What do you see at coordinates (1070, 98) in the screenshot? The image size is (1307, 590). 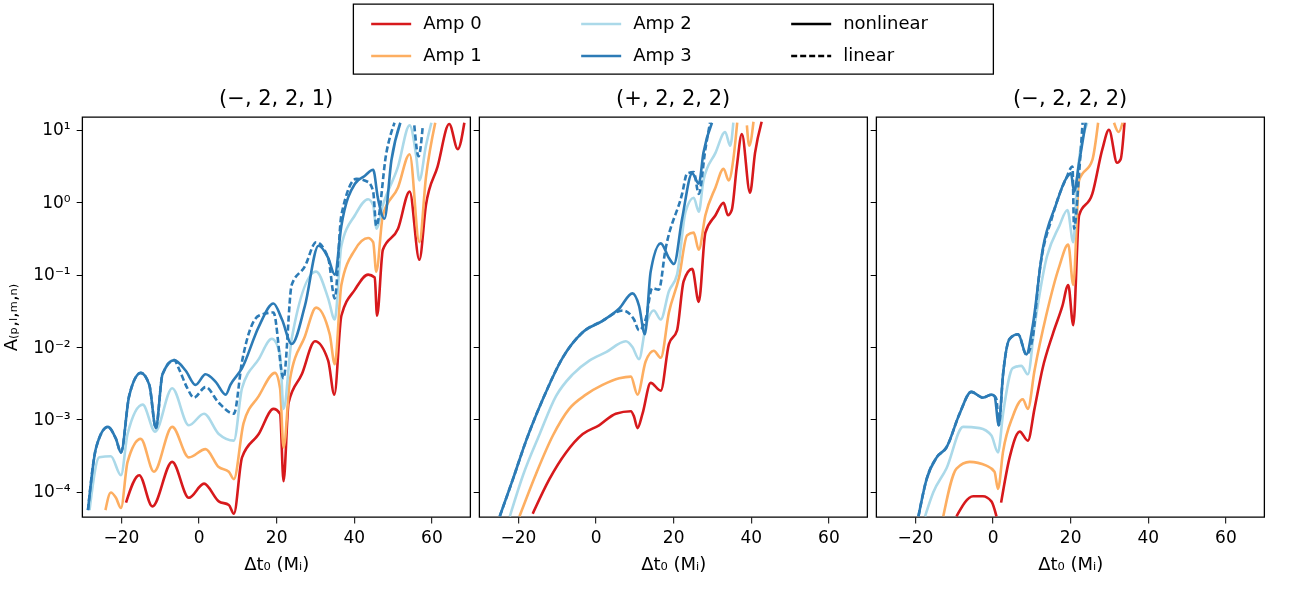 I see `chart-title: (−, 2, 2, 2)` at bounding box center [1070, 98].